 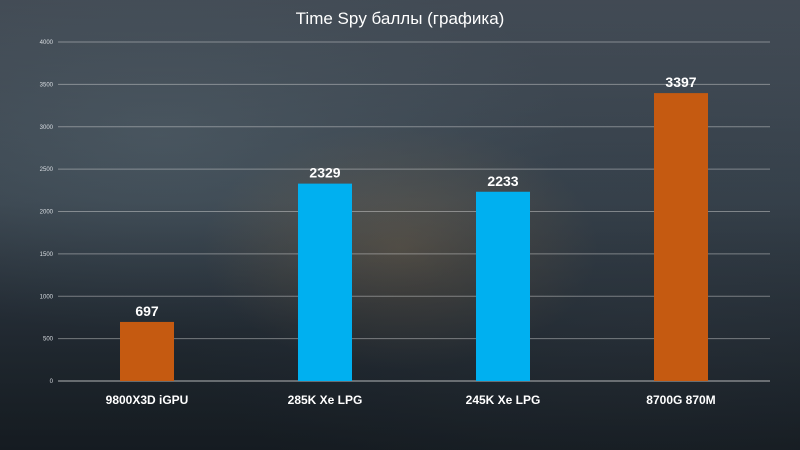 I want to click on y-tick-label: 2000, so click(x=47, y=213).